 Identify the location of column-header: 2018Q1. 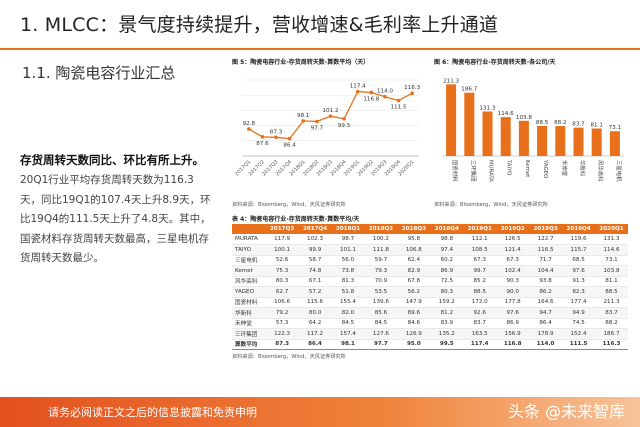
(348, 229).